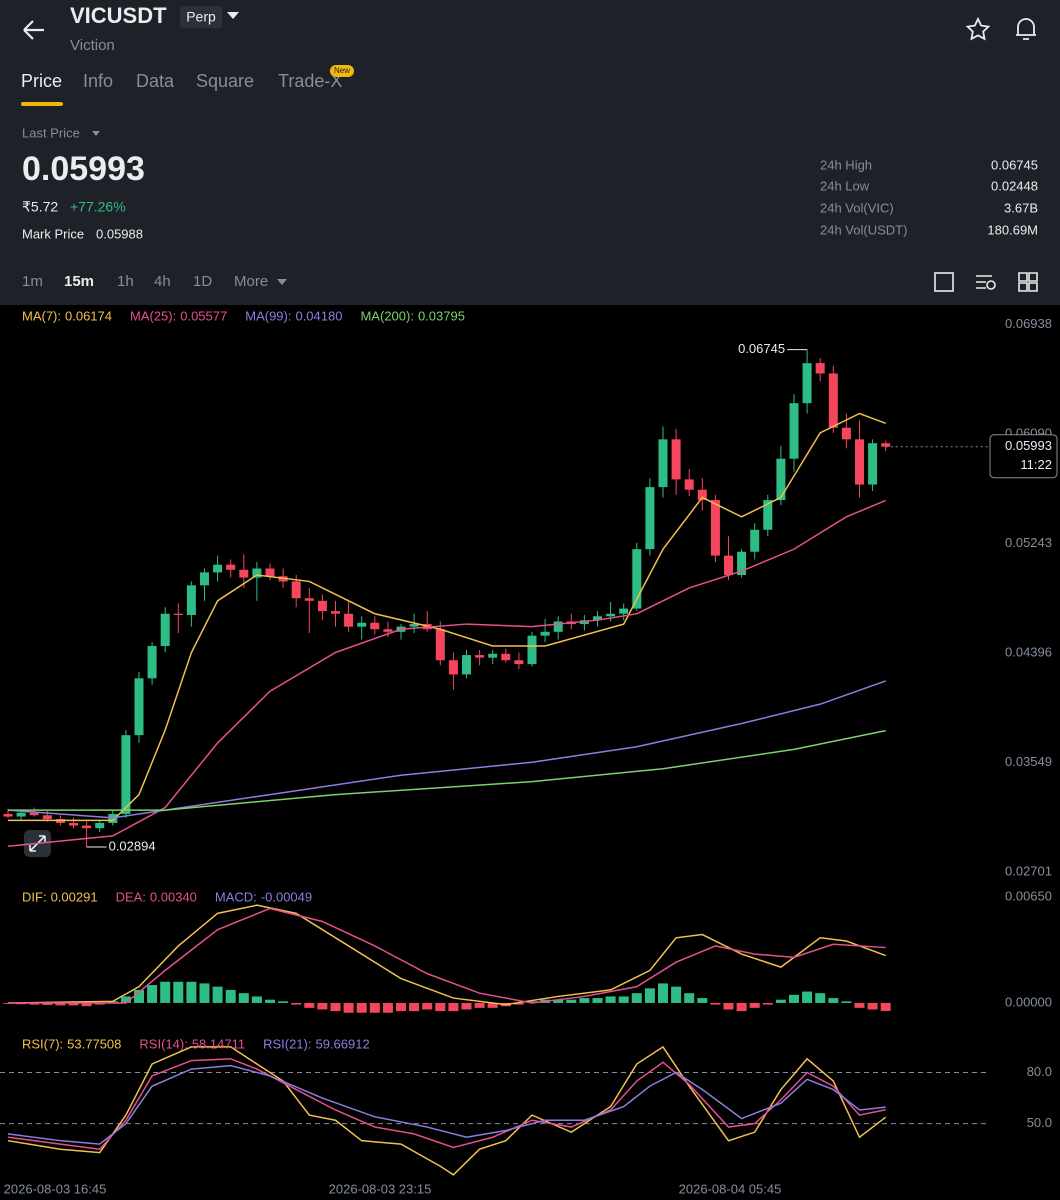 The width and height of the screenshot is (1060, 1200). I want to click on tab: Data, so click(155, 81).